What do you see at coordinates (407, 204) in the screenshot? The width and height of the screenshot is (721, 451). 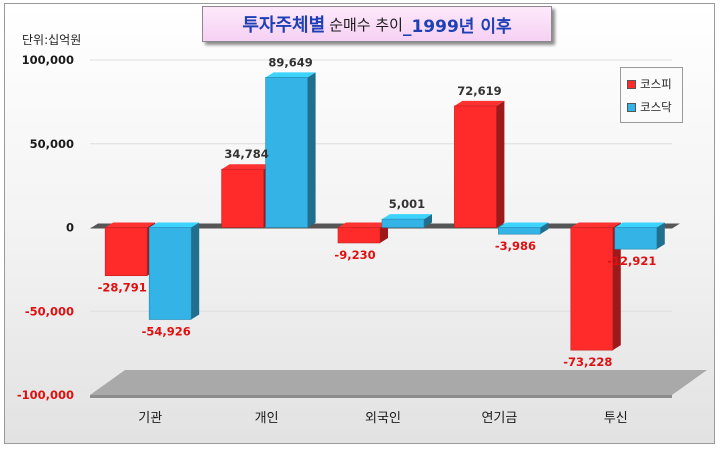 I see `data-label: 5,001` at bounding box center [407, 204].